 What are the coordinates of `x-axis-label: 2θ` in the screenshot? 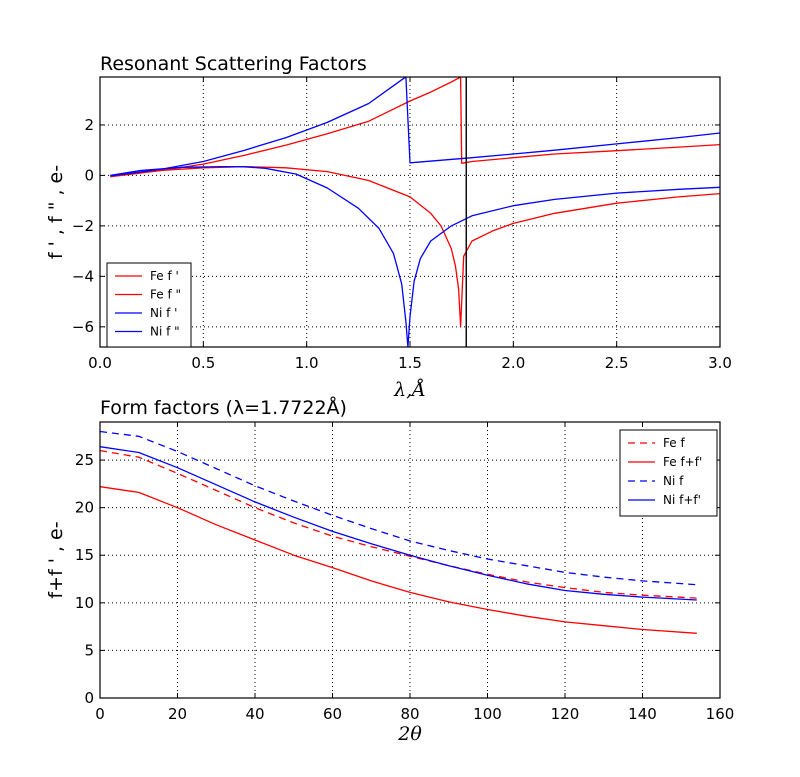 It's located at (409, 734).